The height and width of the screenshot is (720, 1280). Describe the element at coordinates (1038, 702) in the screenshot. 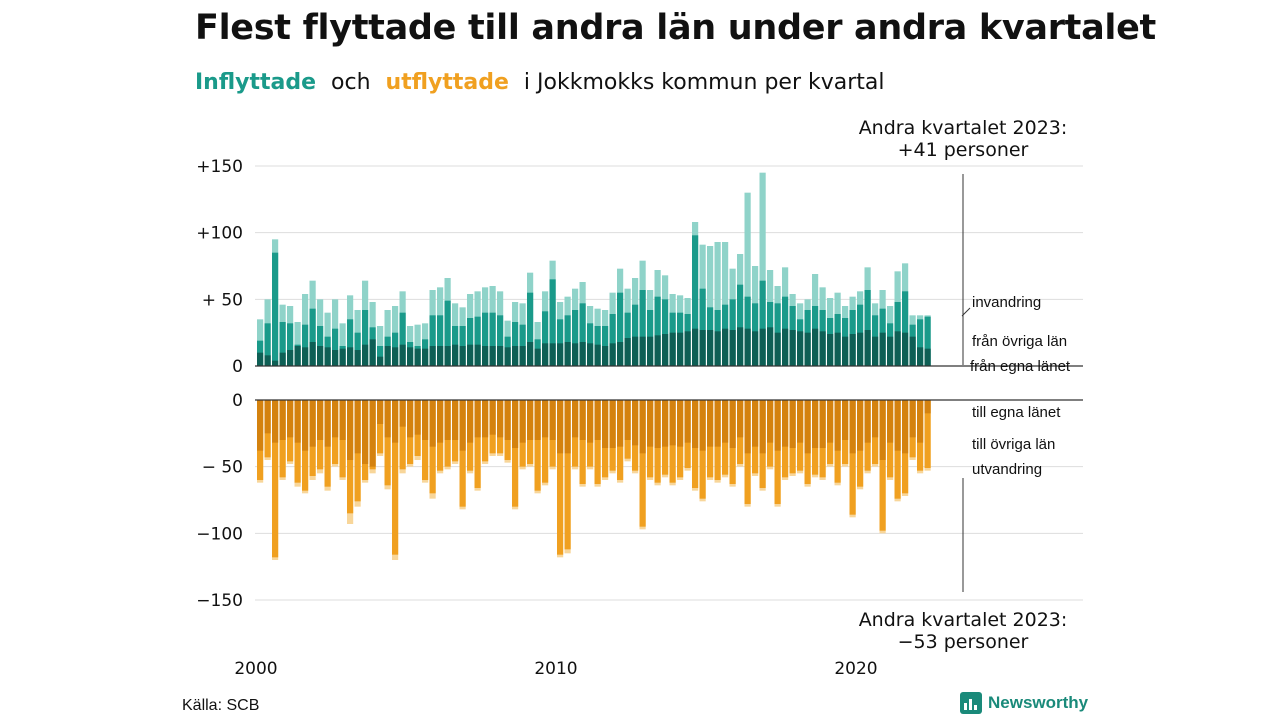

I see `brand-name: Newsworthy` at that location.